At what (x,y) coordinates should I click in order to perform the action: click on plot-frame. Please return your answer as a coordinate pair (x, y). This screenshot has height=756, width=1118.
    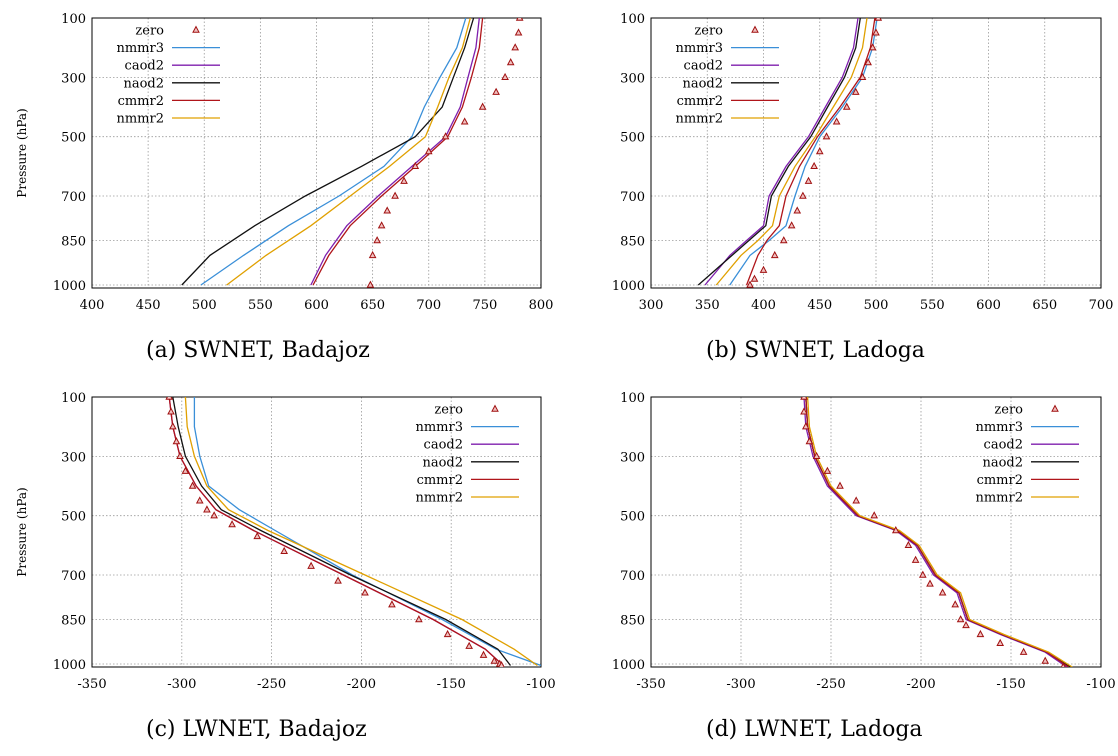
    Looking at the image, I should click on (316, 153).